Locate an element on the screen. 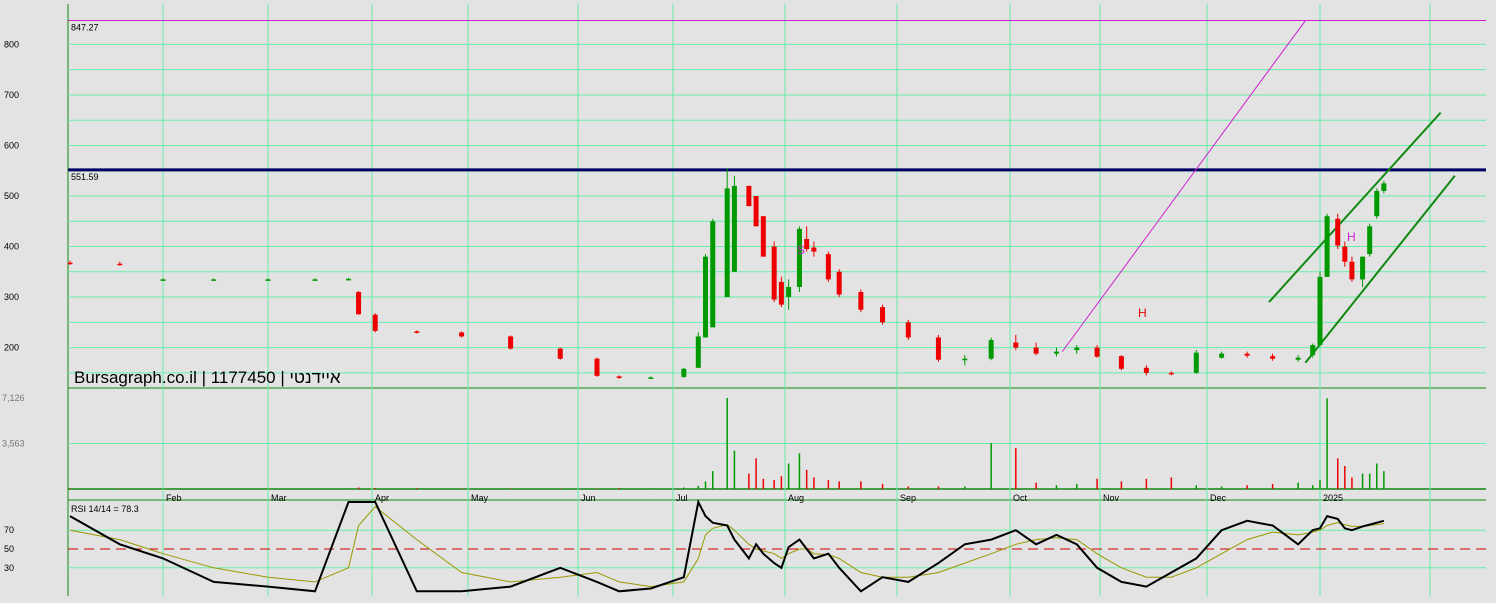 This screenshot has height=603, width=1496. y-tick-label: 300 is located at coordinates (11, 297).